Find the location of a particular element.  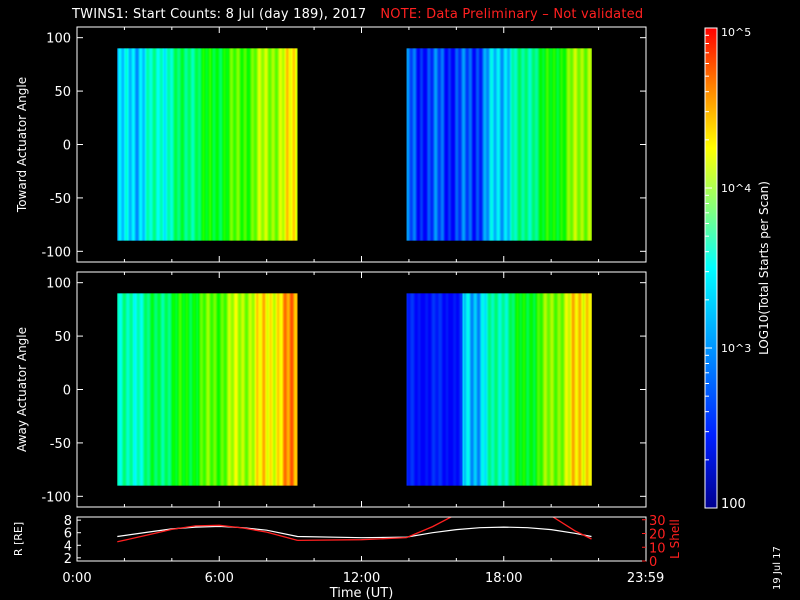

x-tick-label: 0:00 is located at coordinates (76, 578).